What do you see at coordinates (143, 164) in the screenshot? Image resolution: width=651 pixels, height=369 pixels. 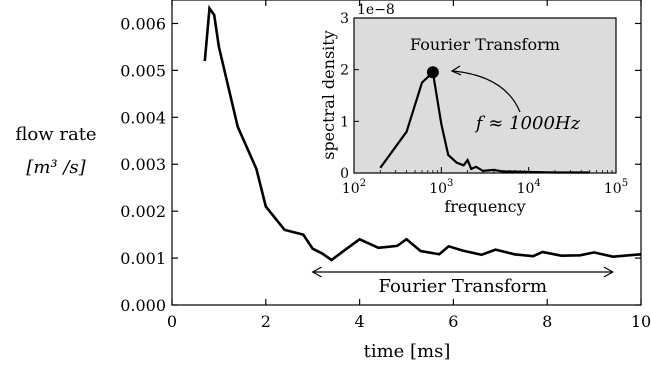 I see `main-y-tick-label: 0.003` at bounding box center [143, 164].